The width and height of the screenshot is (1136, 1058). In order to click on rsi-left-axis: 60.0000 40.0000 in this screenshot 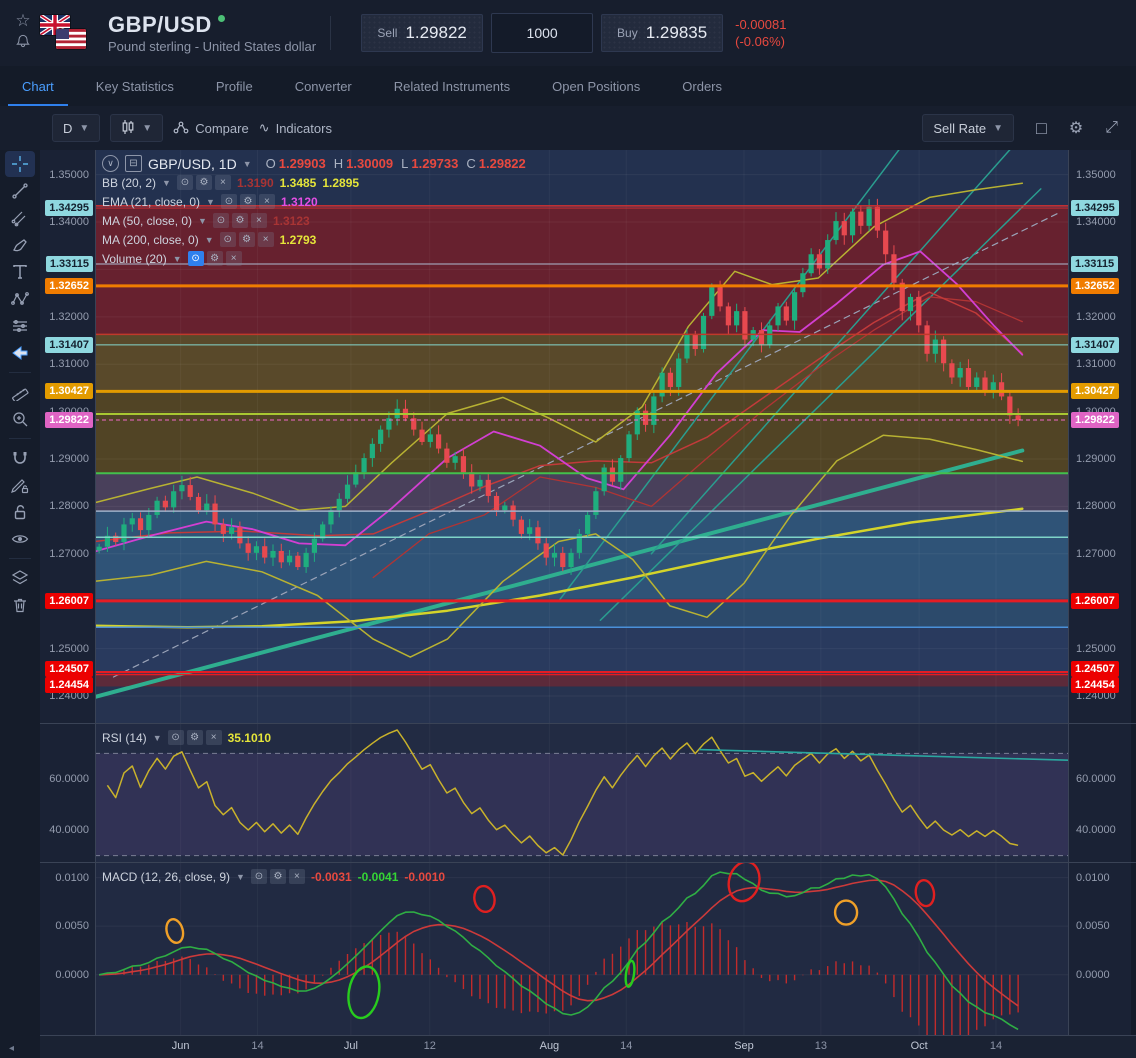, I will do `click(68, 793)`.